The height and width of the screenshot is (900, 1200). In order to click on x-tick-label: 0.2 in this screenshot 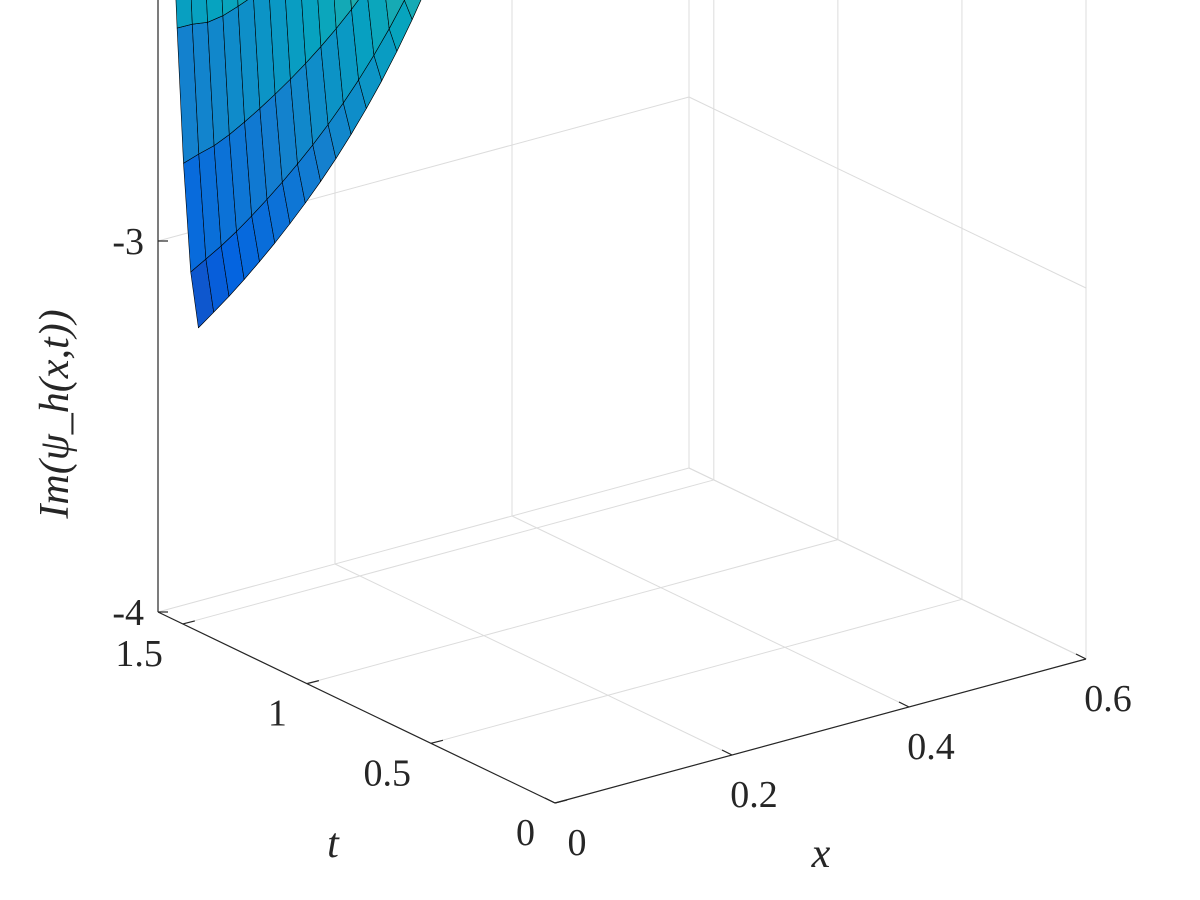, I will do `click(754, 795)`.